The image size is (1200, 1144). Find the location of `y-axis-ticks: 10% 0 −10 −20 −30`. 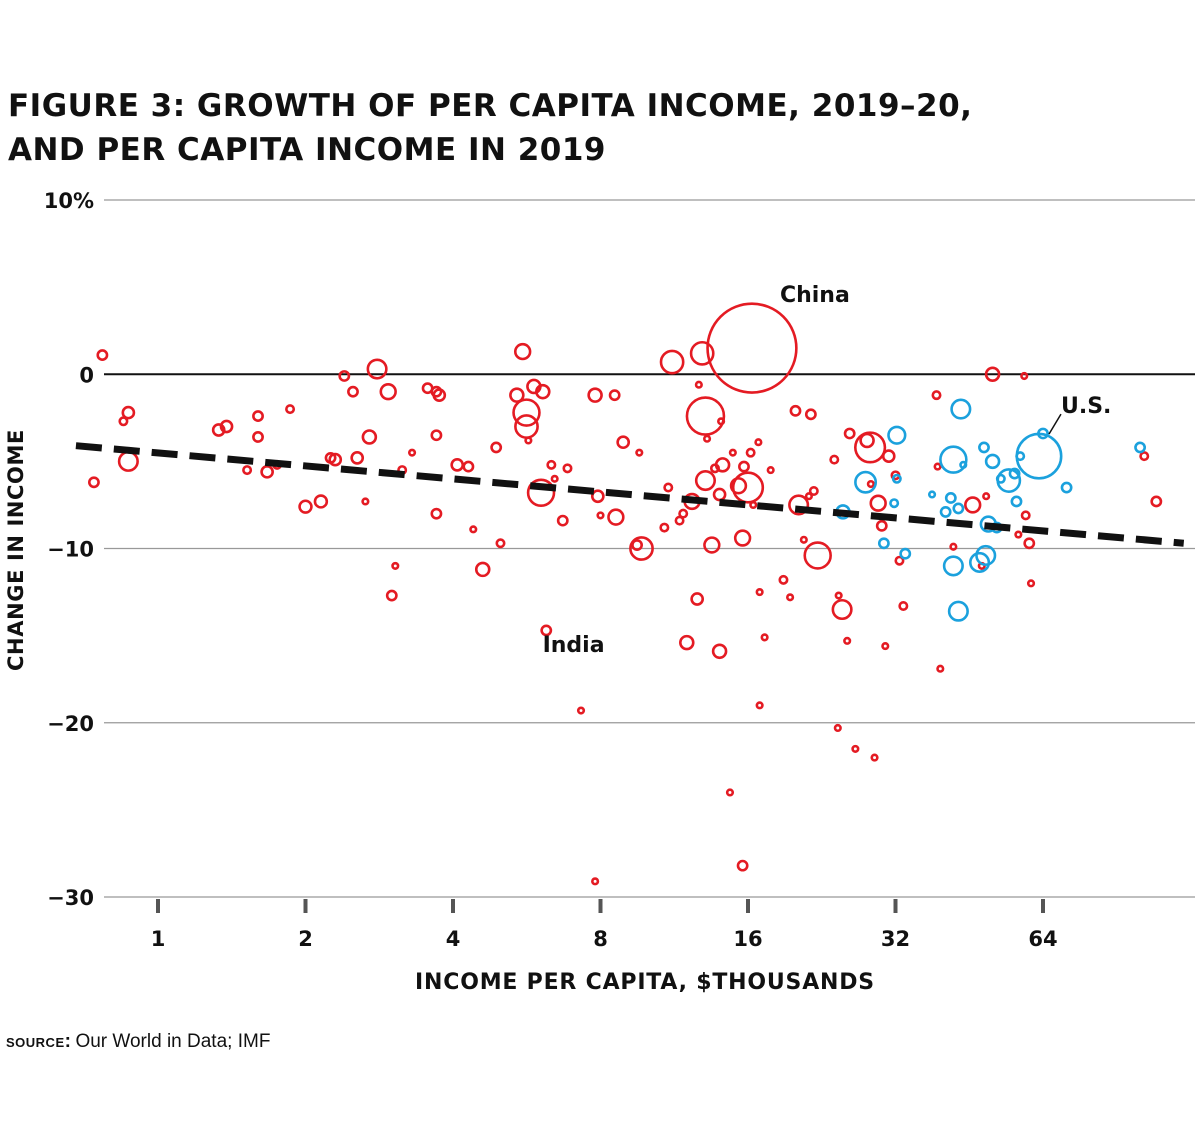

y-axis-ticks: 10% 0 −10 −20 −30 is located at coordinates (69, 549).